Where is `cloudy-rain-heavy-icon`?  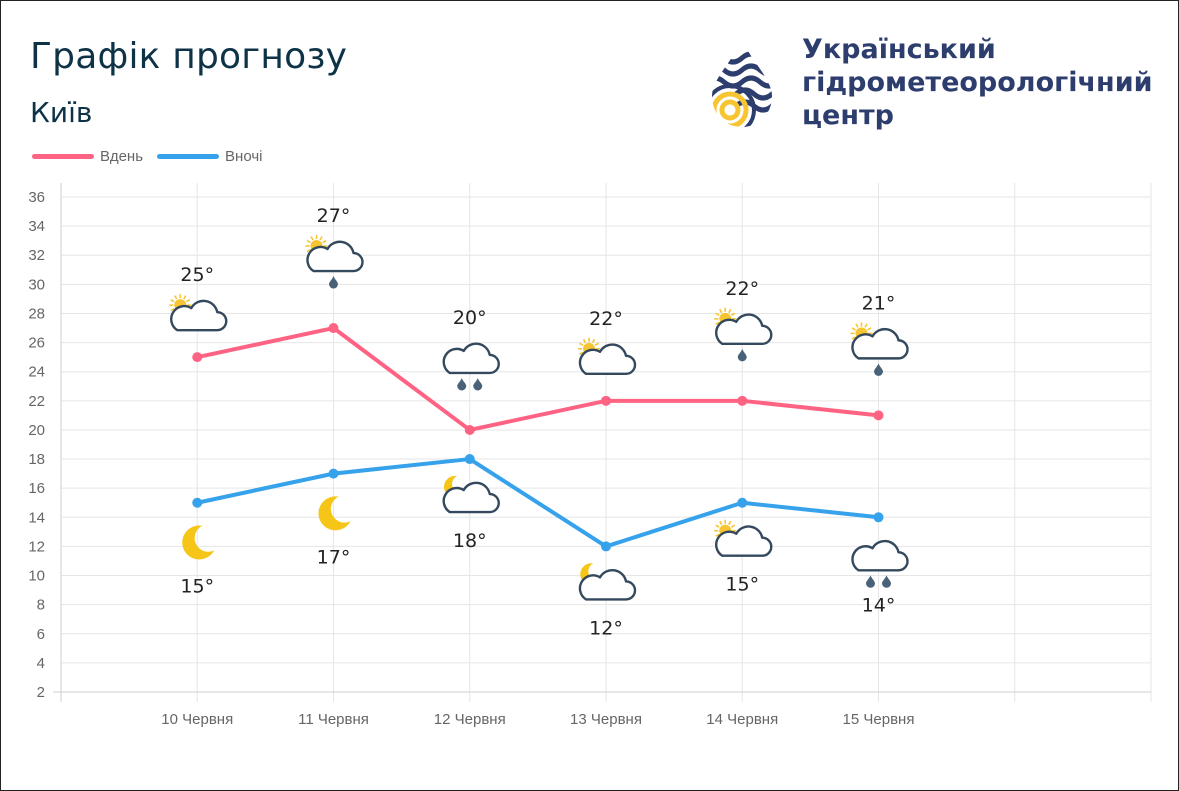
cloudy-rain-heavy-icon is located at coordinates (471, 366).